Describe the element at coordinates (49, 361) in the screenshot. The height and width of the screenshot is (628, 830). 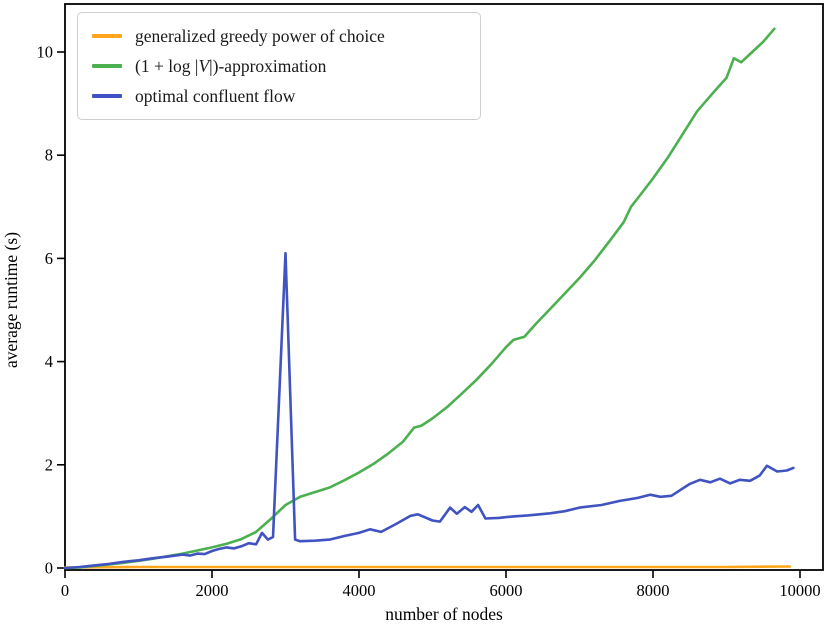
I see `y-tick-label: 4` at that location.